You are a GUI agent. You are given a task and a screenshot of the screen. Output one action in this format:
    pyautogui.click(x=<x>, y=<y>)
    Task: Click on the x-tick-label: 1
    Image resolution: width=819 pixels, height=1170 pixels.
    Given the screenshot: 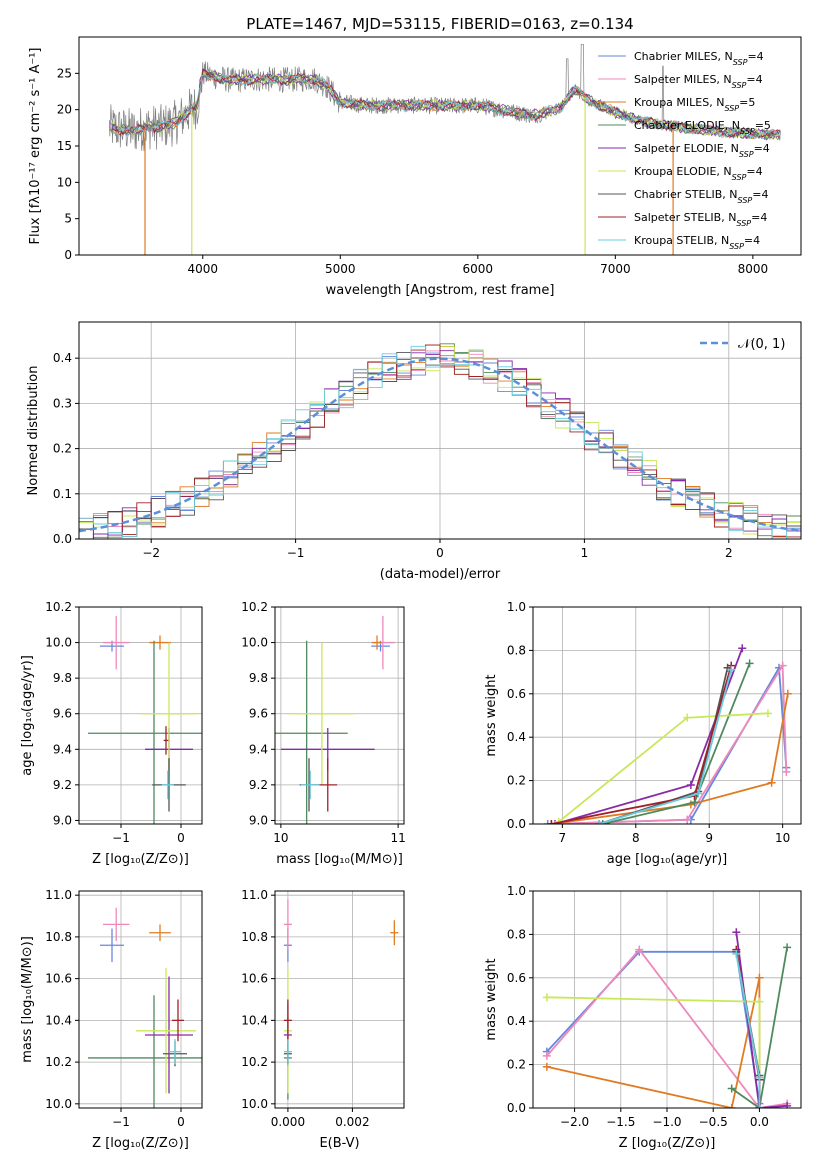 What is the action you would take?
    pyautogui.click(x=585, y=553)
    